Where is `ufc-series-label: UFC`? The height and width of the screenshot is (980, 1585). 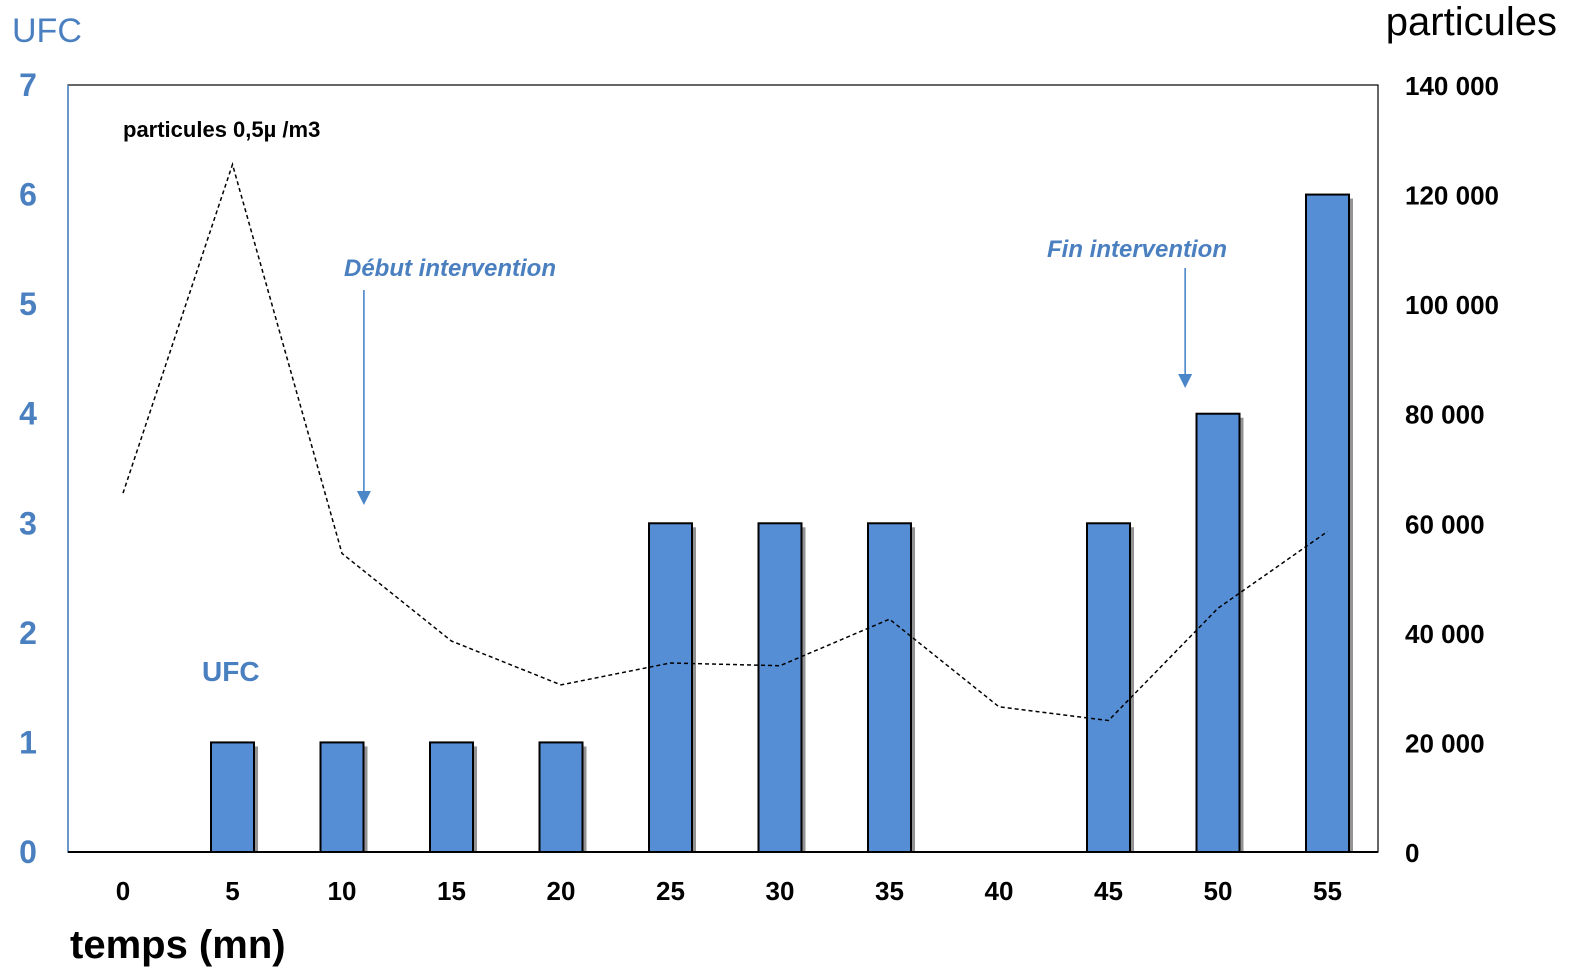 ufc-series-label: UFC is located at coordinates (231, 671).